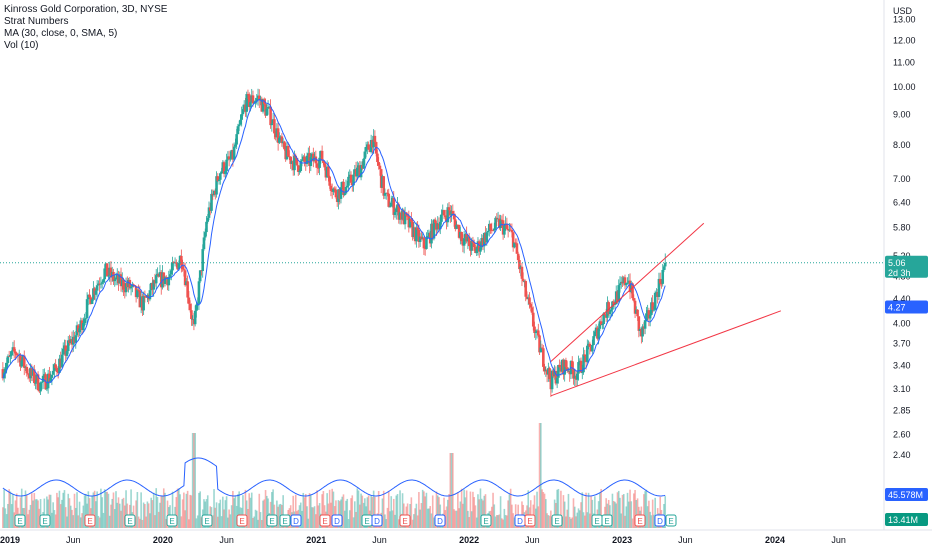 This screenshot has height=550, width=932. What do you see at coordinates (21, 45) in the screenshot?
I see `legend-vol: Vol (10)` at bounding box center [21, 45].